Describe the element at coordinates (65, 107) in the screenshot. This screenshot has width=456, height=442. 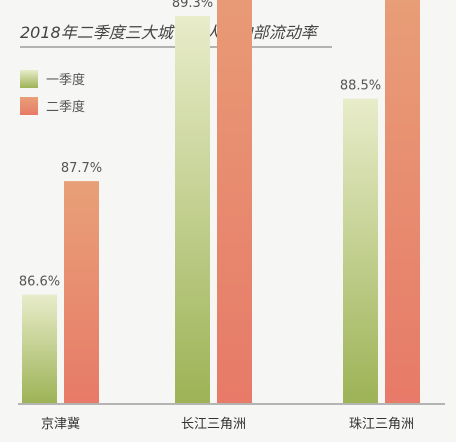
I see `legend-label-q2: 二季度` at that location.